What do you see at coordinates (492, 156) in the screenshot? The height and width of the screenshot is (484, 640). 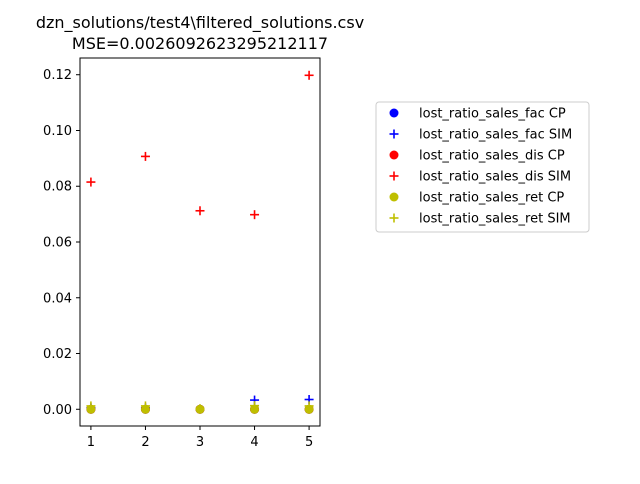 I see `legend-label: lost_ratio_sales_dis CP` at bounding box center [492, 156].